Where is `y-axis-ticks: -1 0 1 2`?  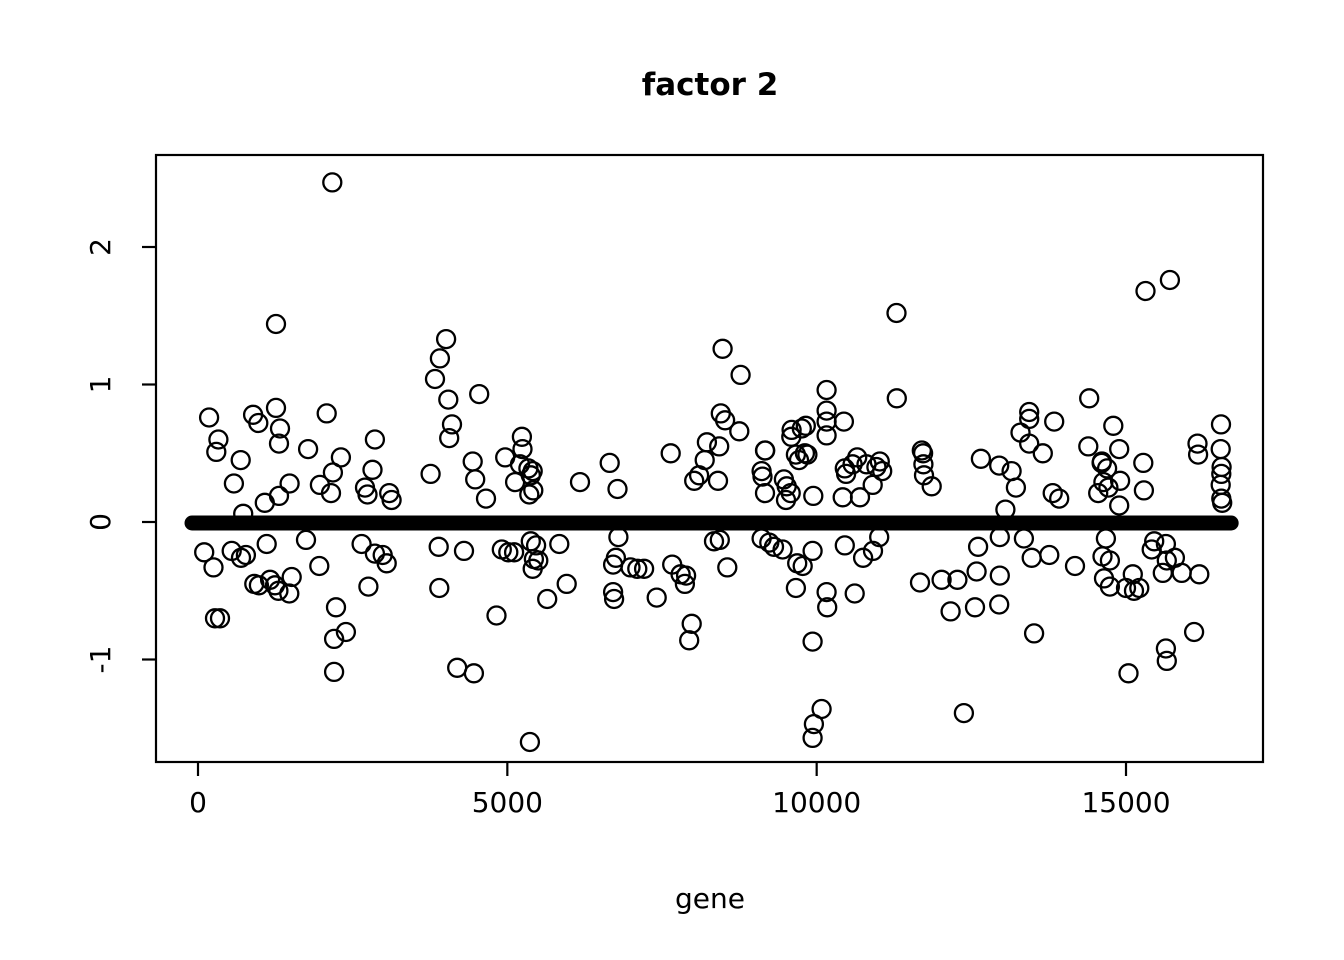
y-axis-ticks: -1 0 1 2 is located at coordinates (120, 455).